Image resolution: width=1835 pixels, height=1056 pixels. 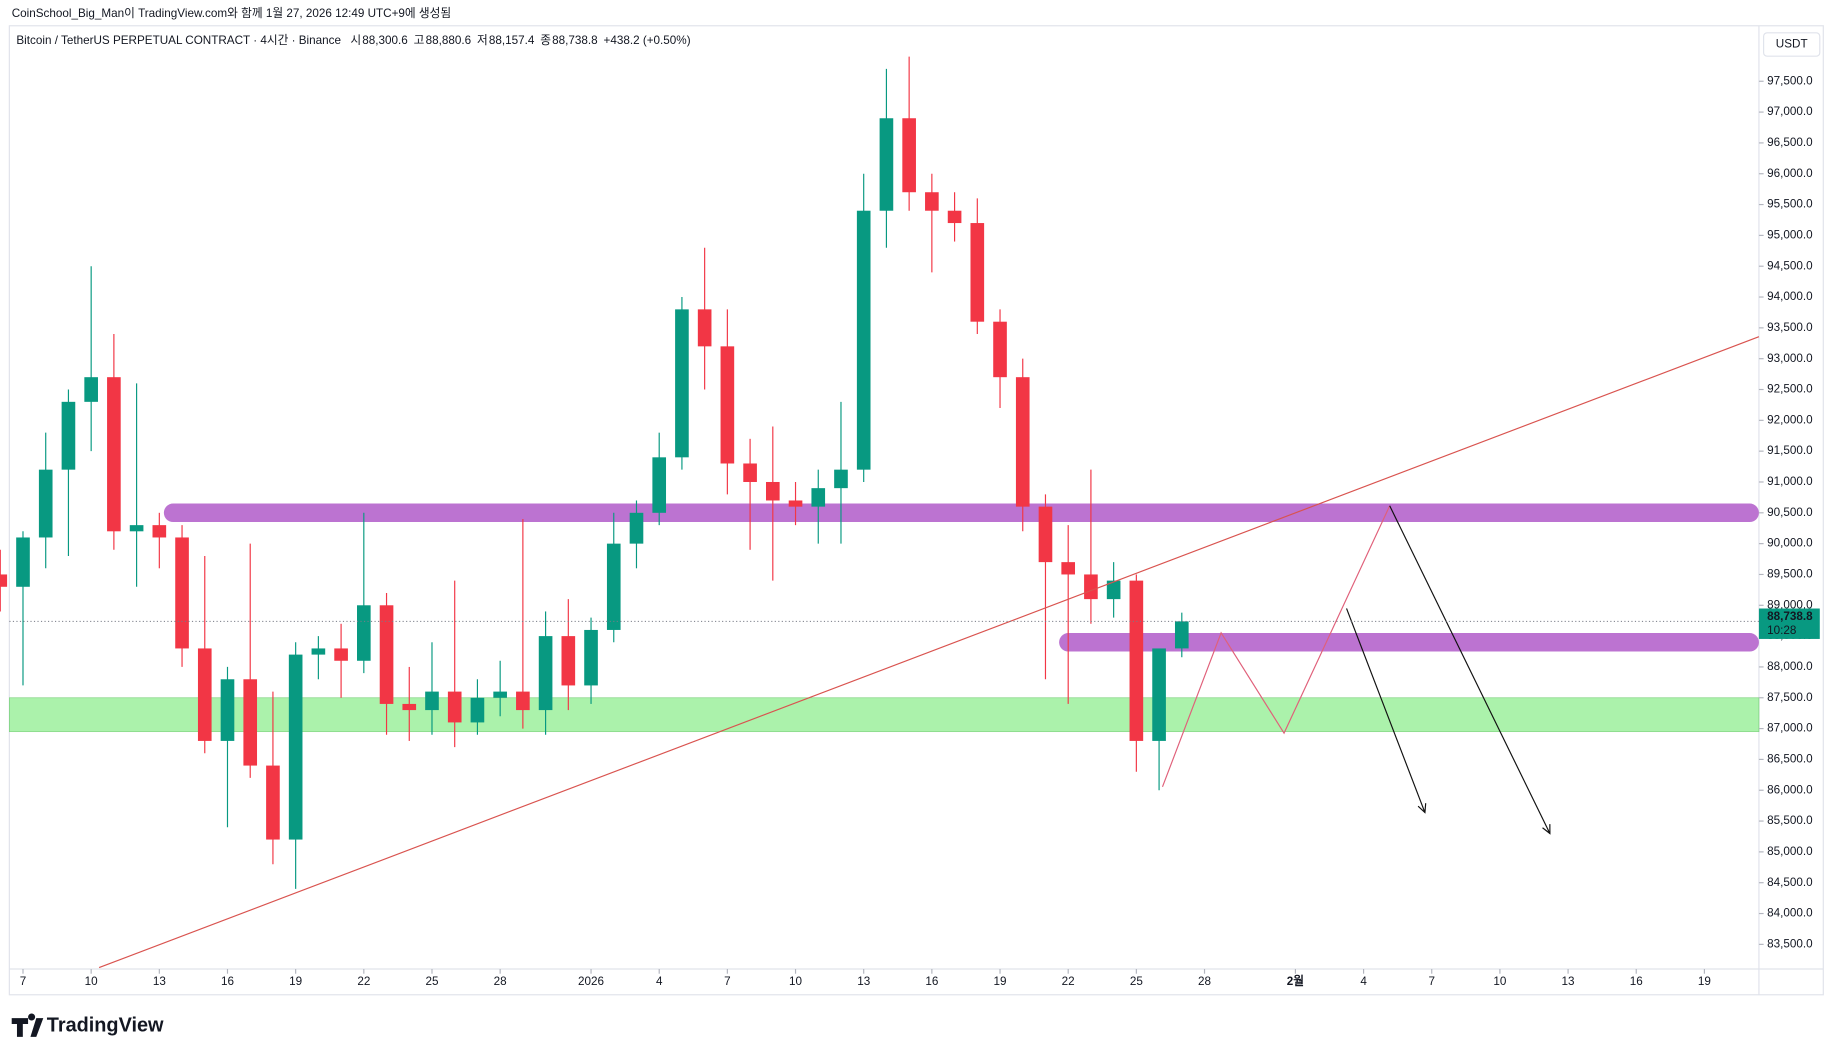 What do you see at coordinates (482, 40) in the screenshot?
I see `legend-label: 저` at bounding box center [482, 40].